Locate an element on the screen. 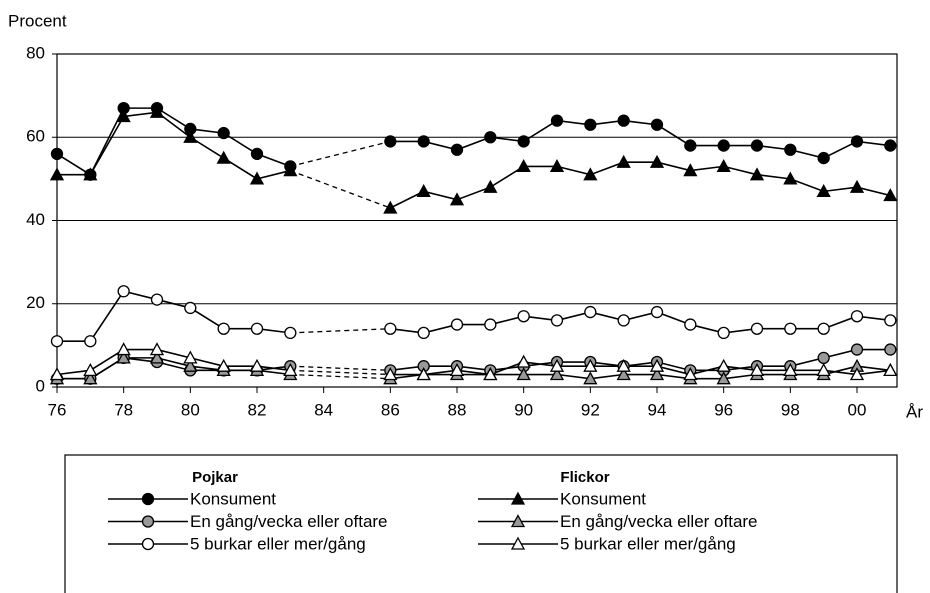 This screenshot has height=593, width=930. y-tick-label: 0 is located at coordinates (40, 385).